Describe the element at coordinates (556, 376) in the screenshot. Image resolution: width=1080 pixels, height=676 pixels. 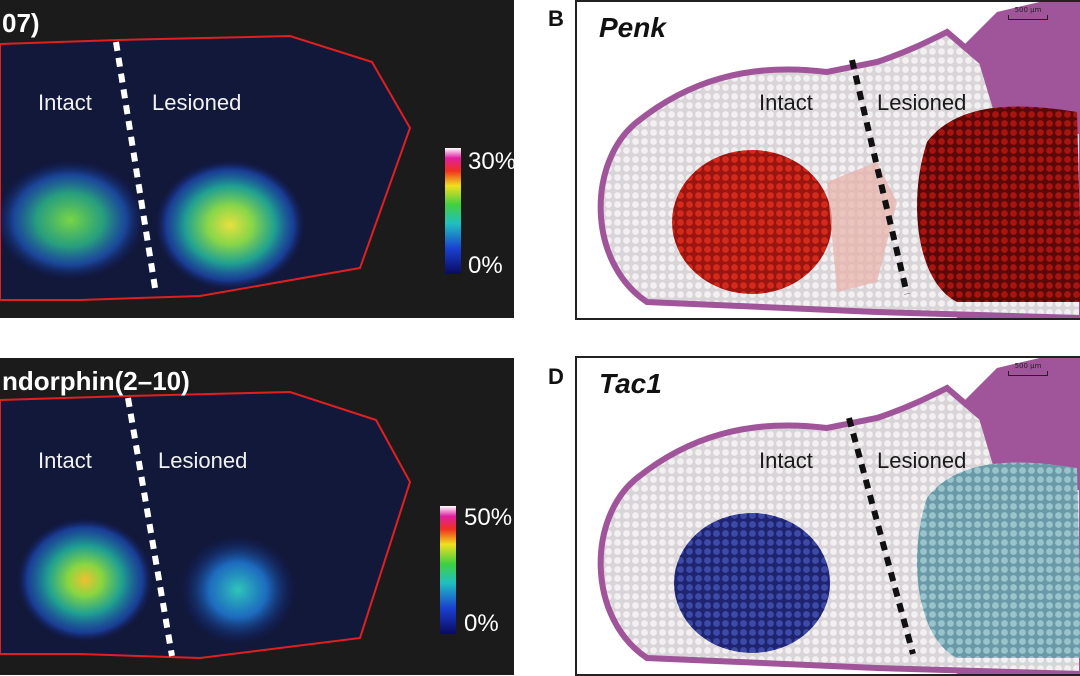
I see `panel-d-letter: D` at that location.